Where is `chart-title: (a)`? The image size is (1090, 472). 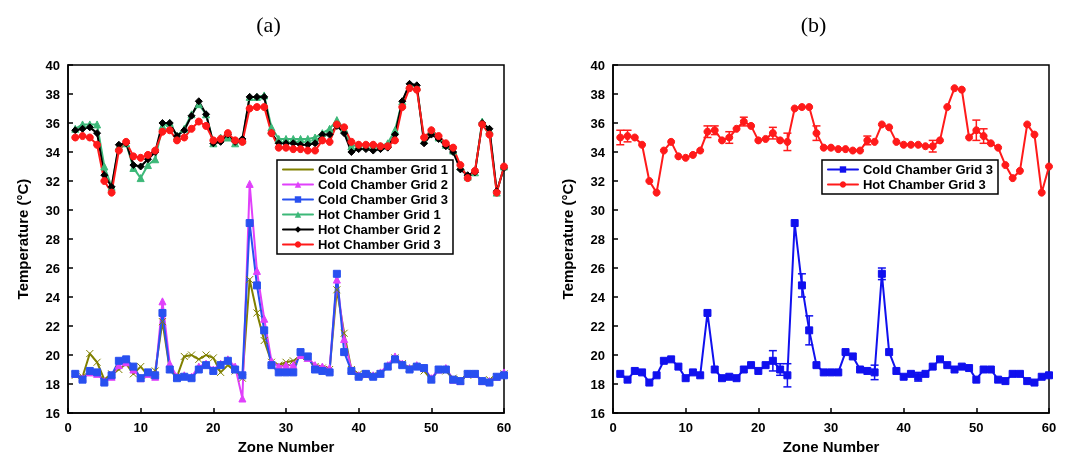
chart-title: (a) is located at coordinates (268, 24).